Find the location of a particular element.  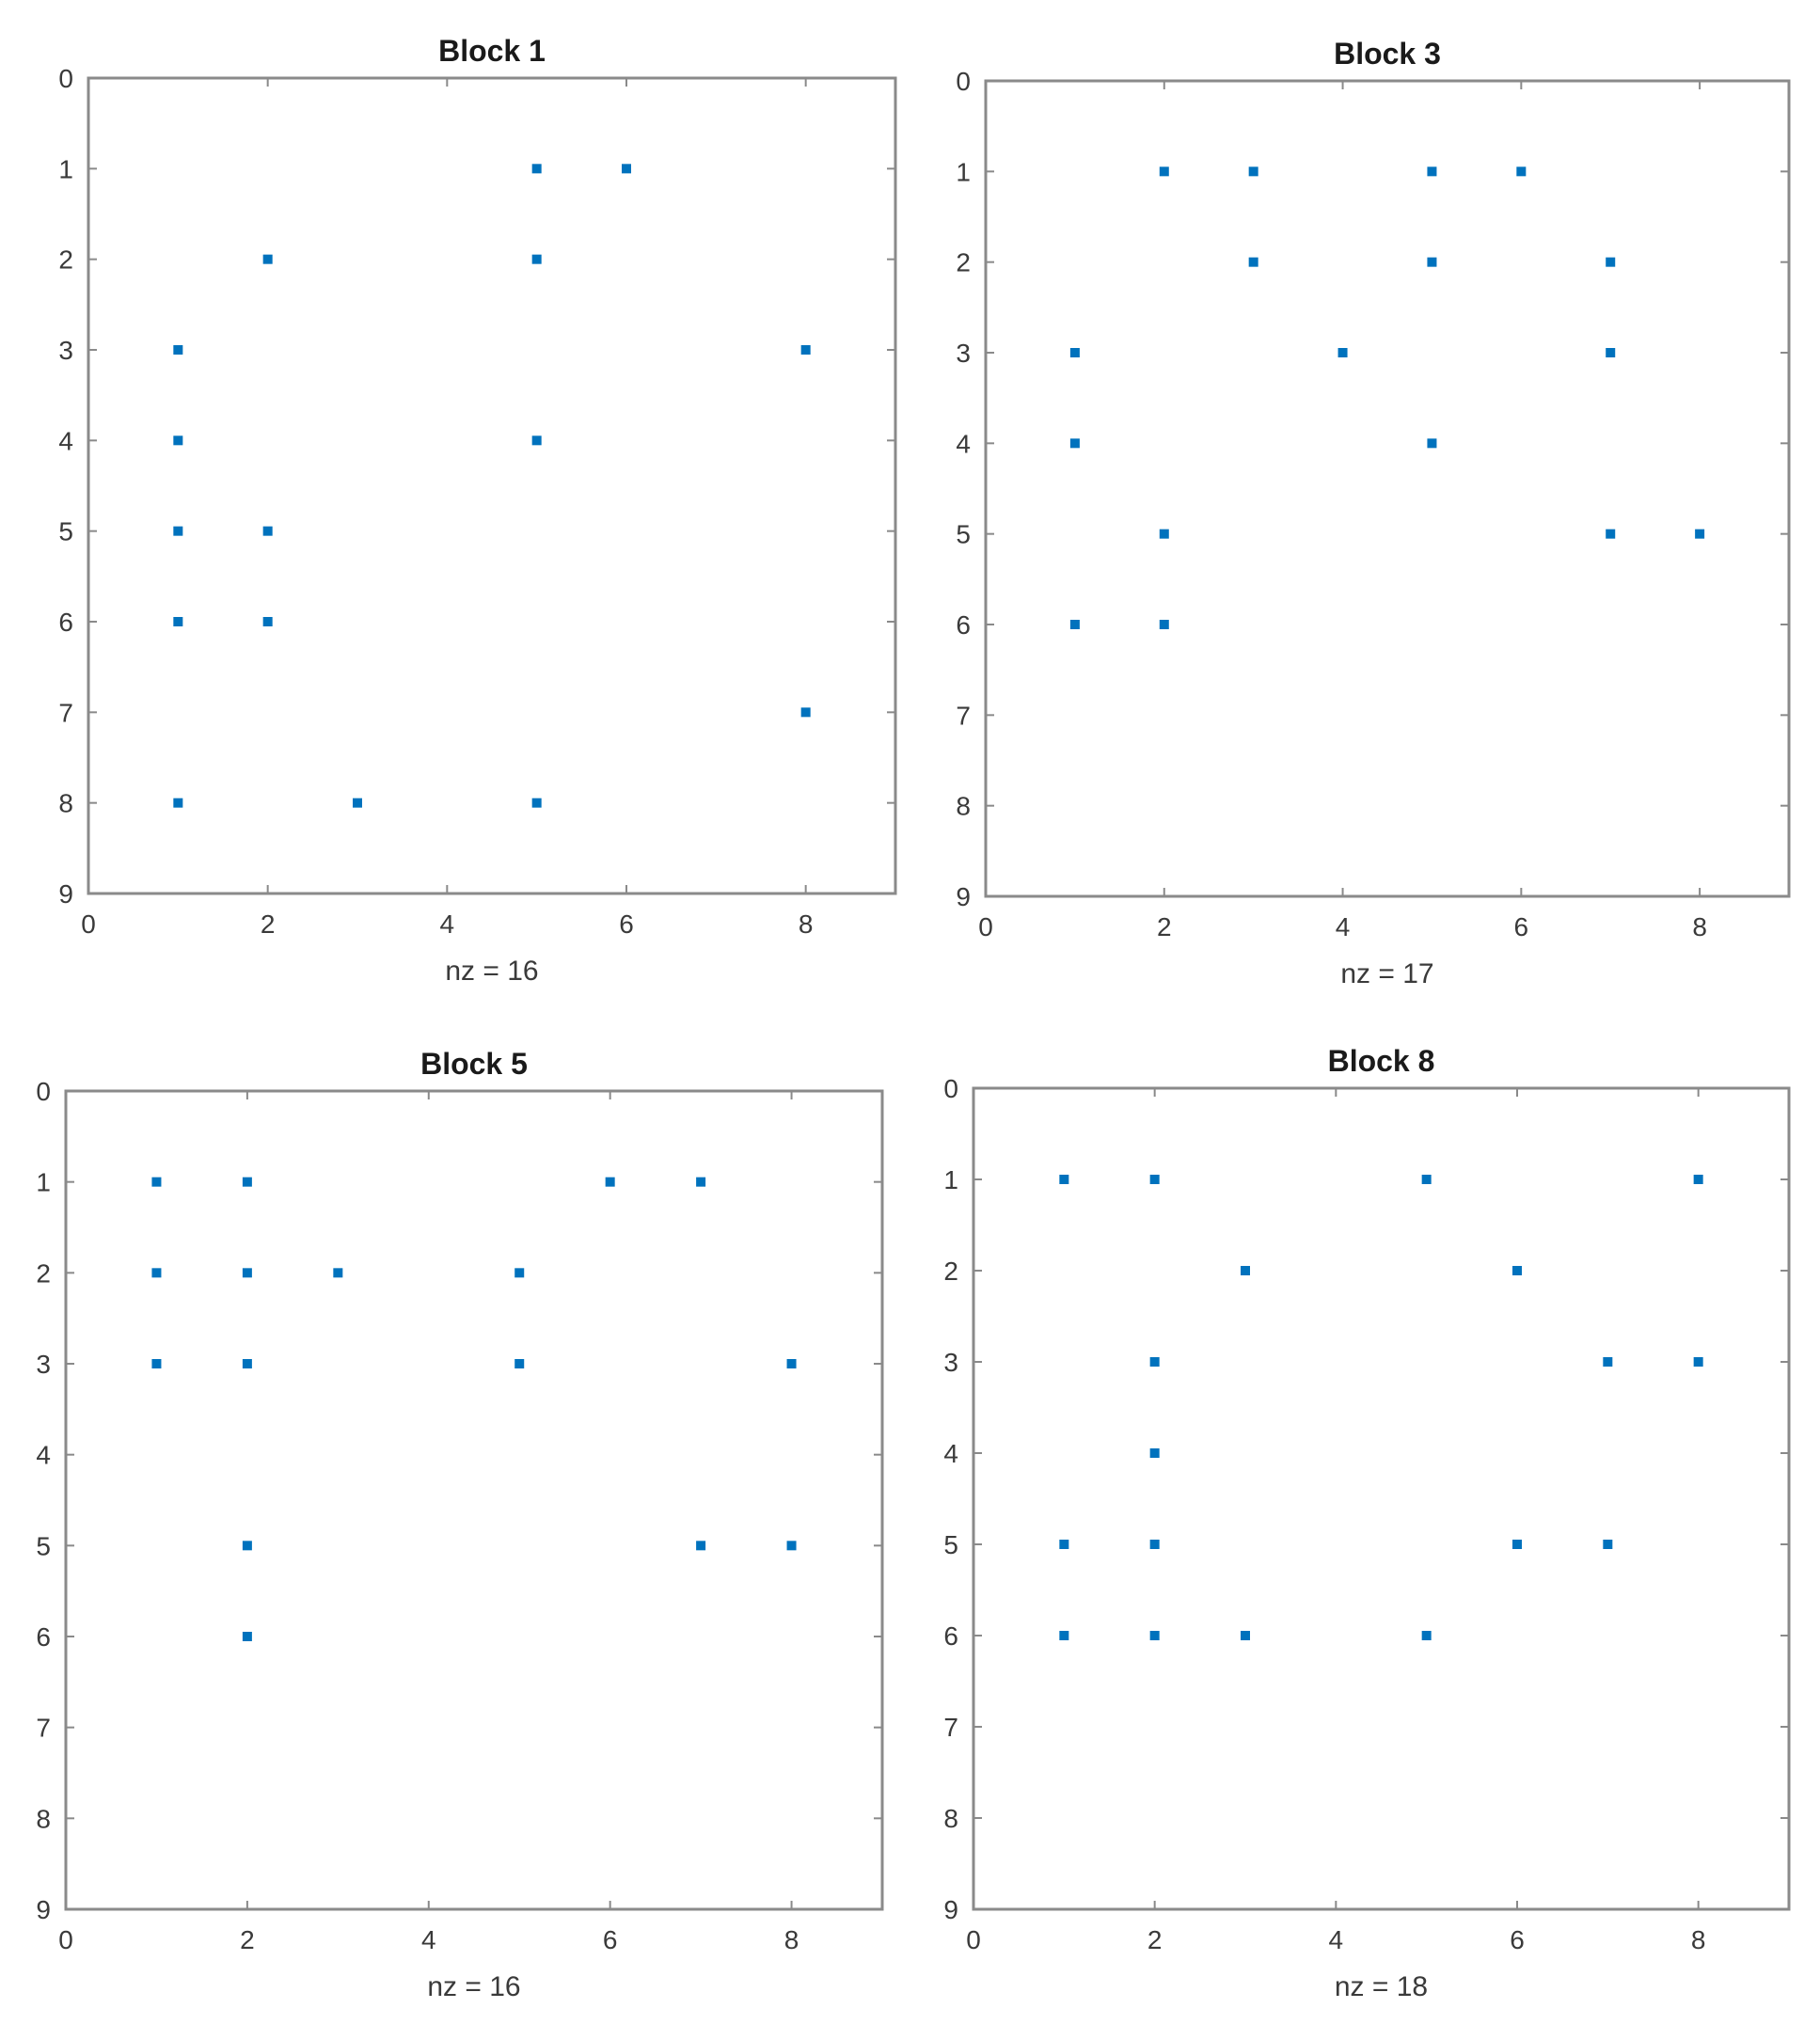

y-tick-label: 4 is located at coordinates (65, 440).